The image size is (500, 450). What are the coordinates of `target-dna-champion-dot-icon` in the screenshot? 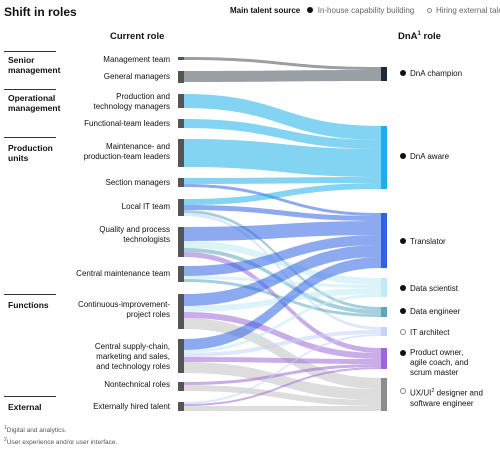 It's located at (403, 73).